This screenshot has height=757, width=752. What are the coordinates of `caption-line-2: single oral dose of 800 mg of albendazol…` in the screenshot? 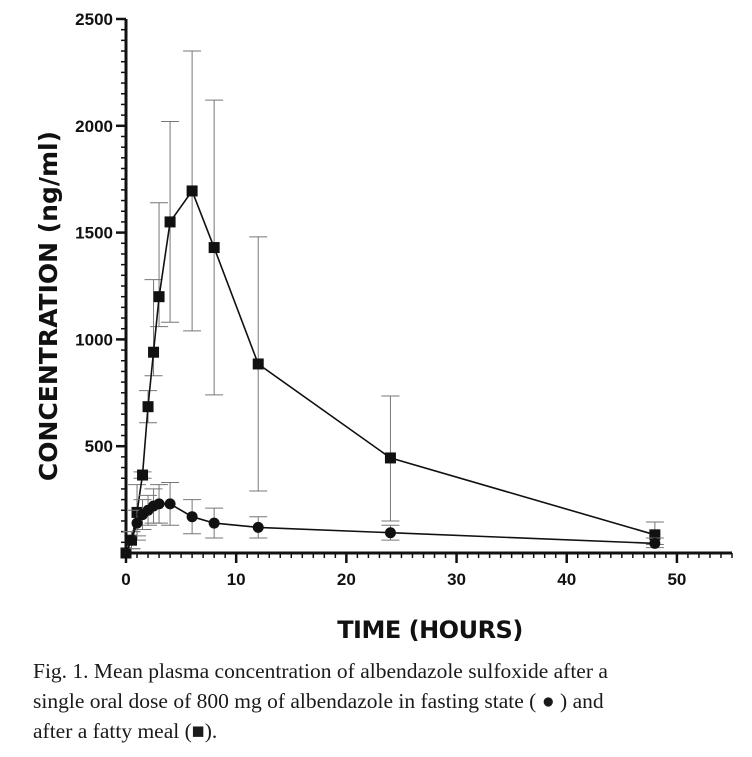 It's located at (318, 701).